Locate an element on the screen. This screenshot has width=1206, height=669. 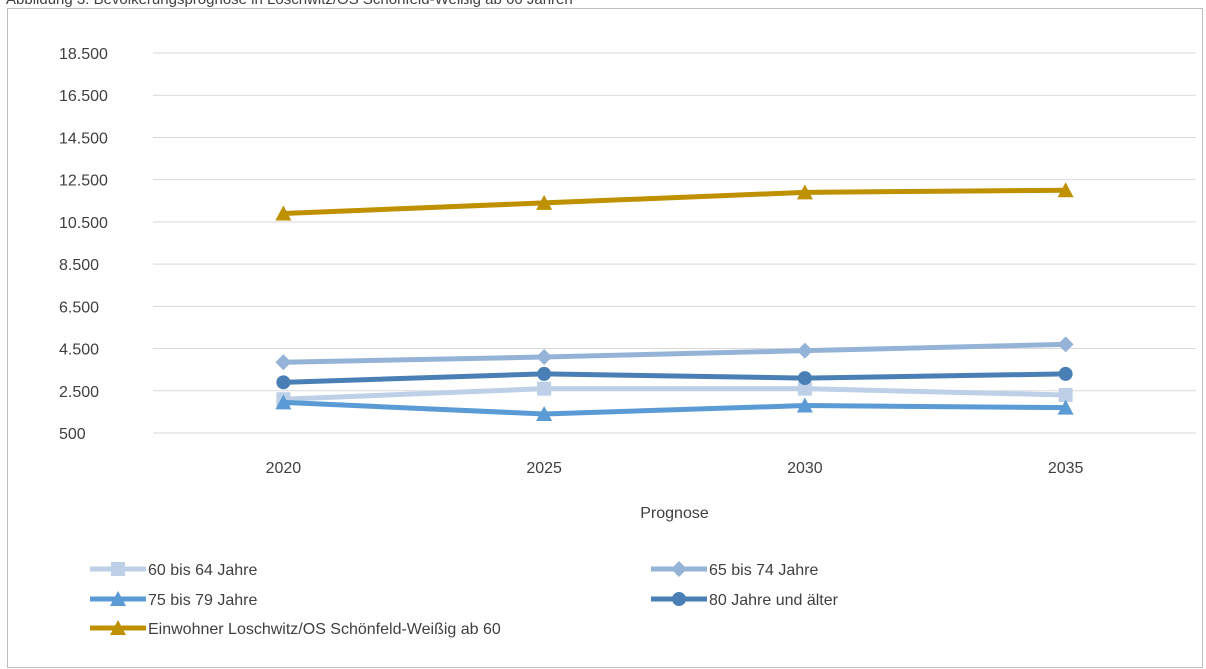
y-tick-label: 18.500 is located at coordinates (83, 54).